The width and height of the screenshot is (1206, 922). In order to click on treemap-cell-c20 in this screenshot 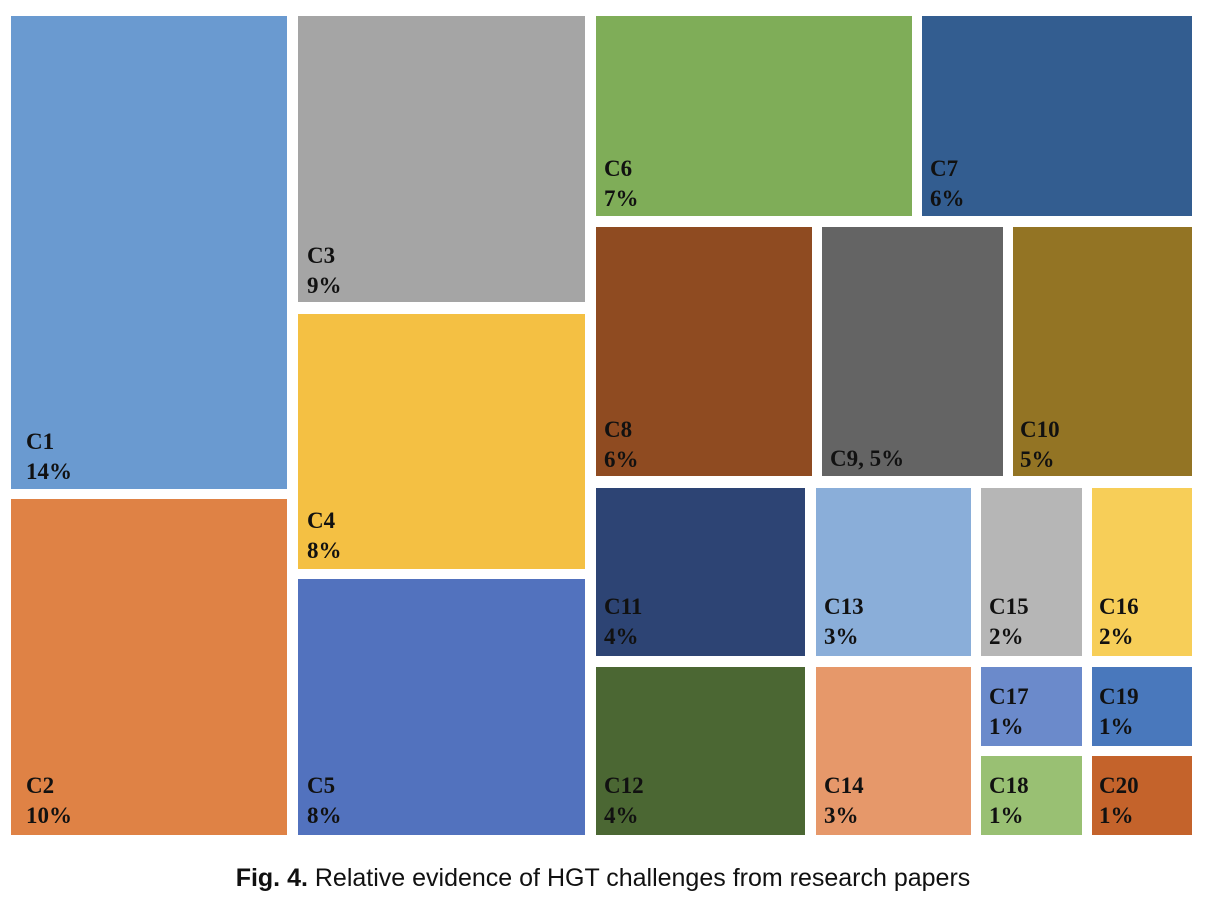, I will do `click(1142, 795)`.